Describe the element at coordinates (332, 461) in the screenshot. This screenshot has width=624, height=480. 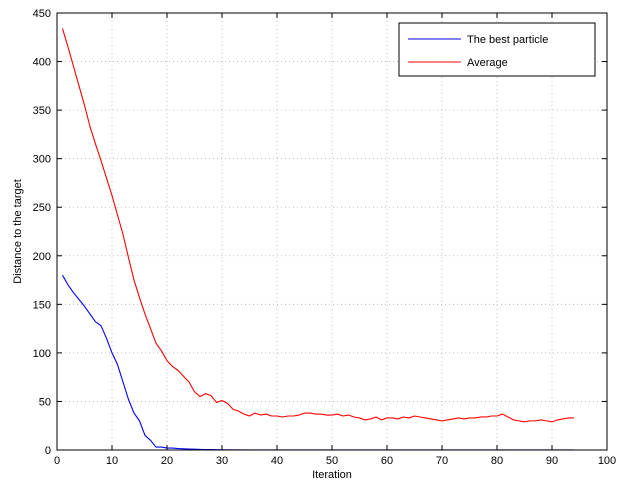
I see `x-tick-label: 50` at that location.